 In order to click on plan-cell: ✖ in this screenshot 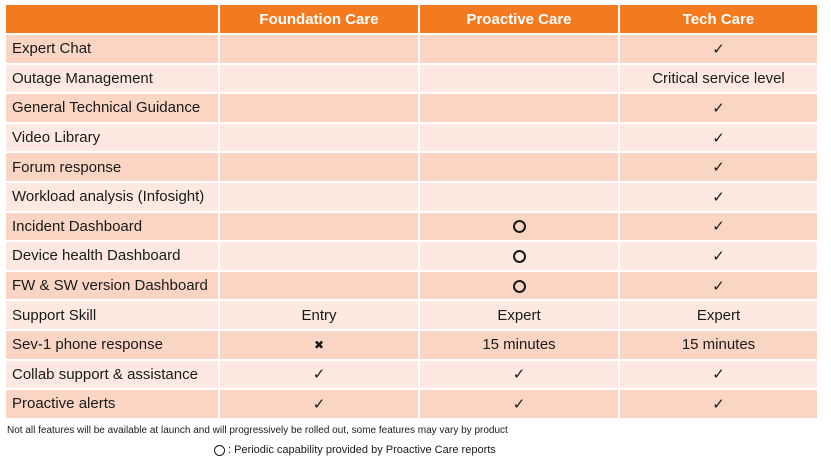, I will do `click(319, 344)`.